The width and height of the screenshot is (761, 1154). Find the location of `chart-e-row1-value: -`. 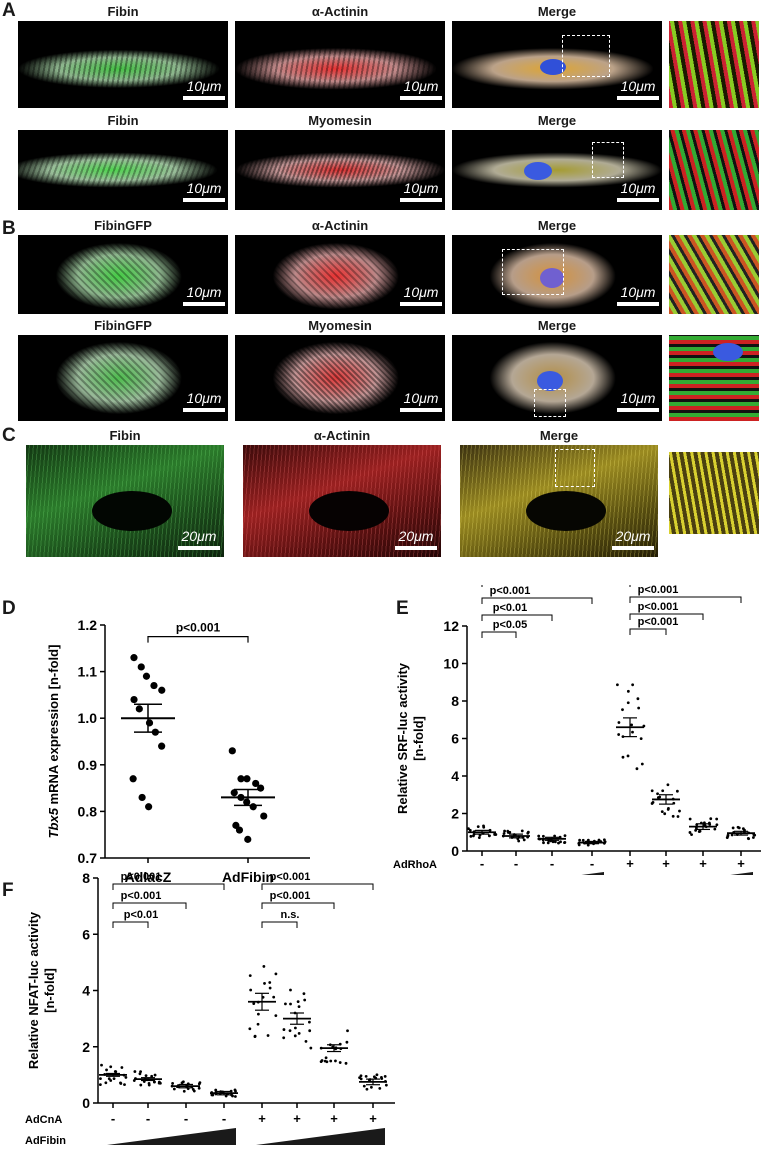

chart-e-row1-value: - is located at coordinates (552, 863).